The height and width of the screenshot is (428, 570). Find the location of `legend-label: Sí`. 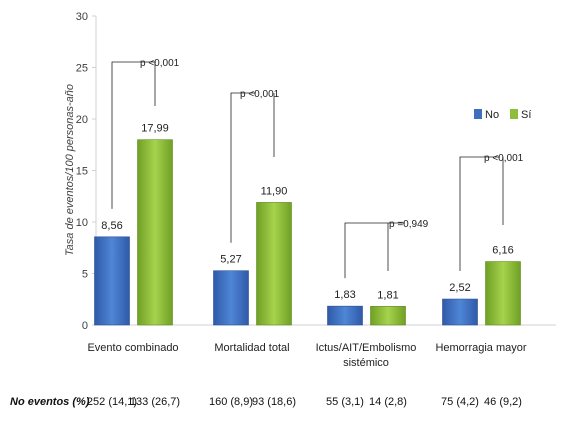

legend-label: Sí is located at coordinates (526, 115).